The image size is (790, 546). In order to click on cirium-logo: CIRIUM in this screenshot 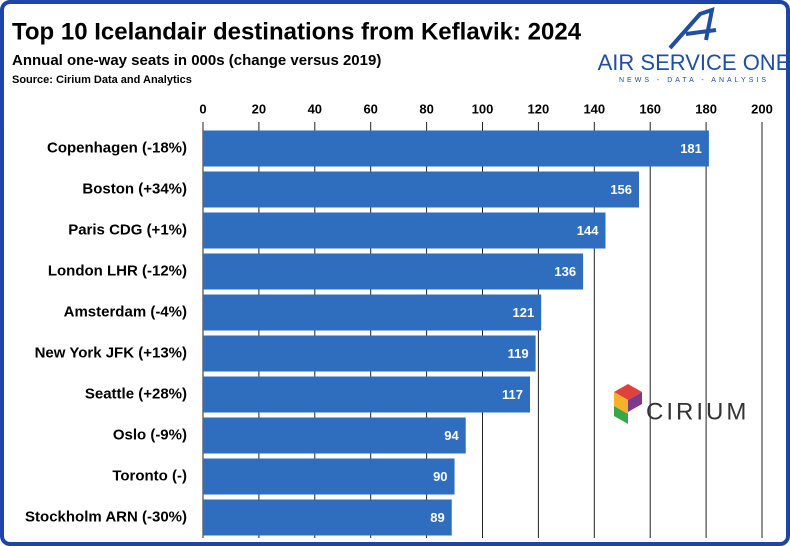, I will do `click(681, 404)`.